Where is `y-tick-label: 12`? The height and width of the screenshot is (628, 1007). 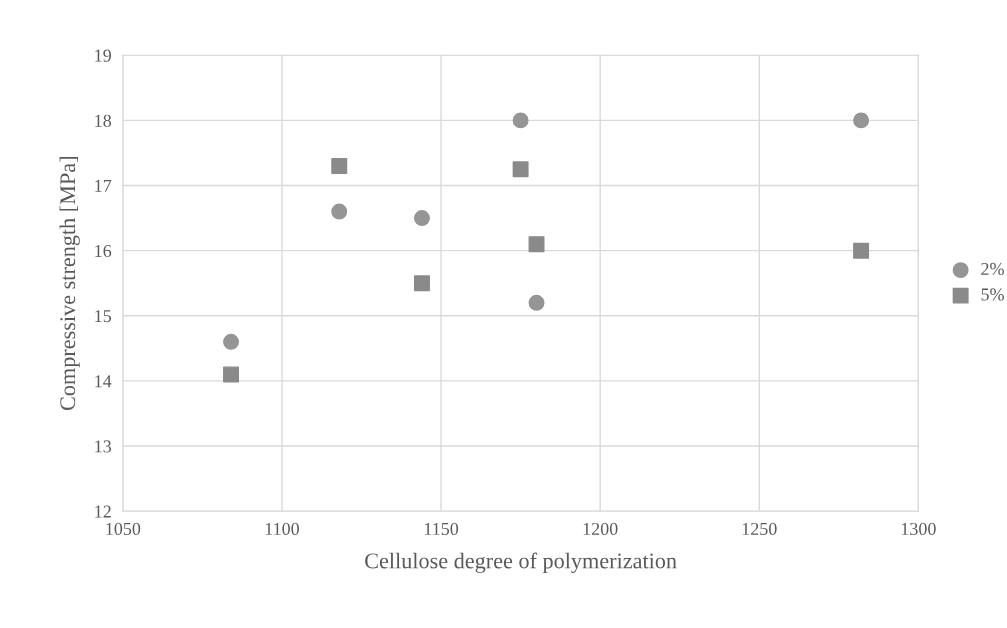
y-tick-label: 12 is located at coordinates (103, 511).